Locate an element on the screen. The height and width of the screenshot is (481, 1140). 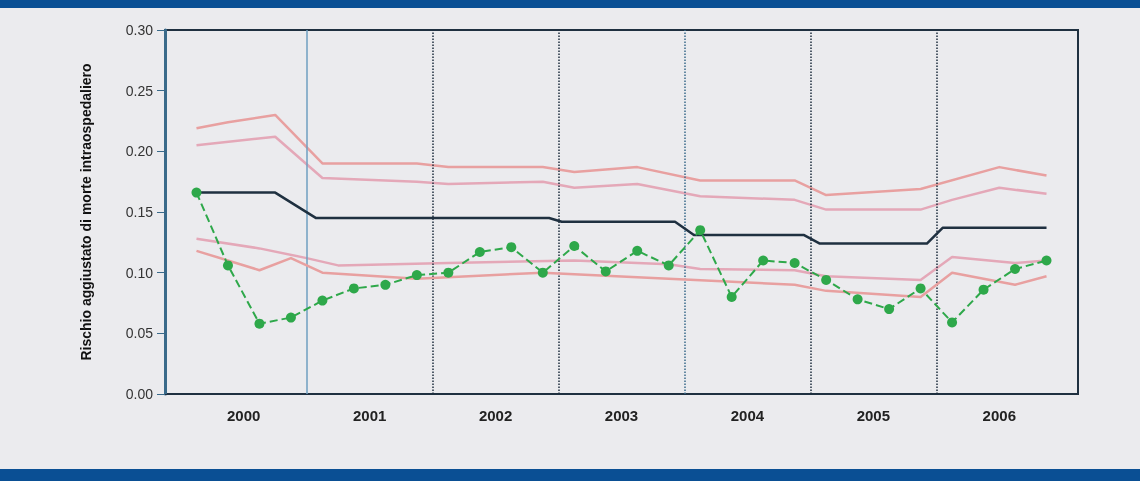
y-axis-title: Rischio aggiustato di morte intraospedaliero is located at coordinates (86, 212).